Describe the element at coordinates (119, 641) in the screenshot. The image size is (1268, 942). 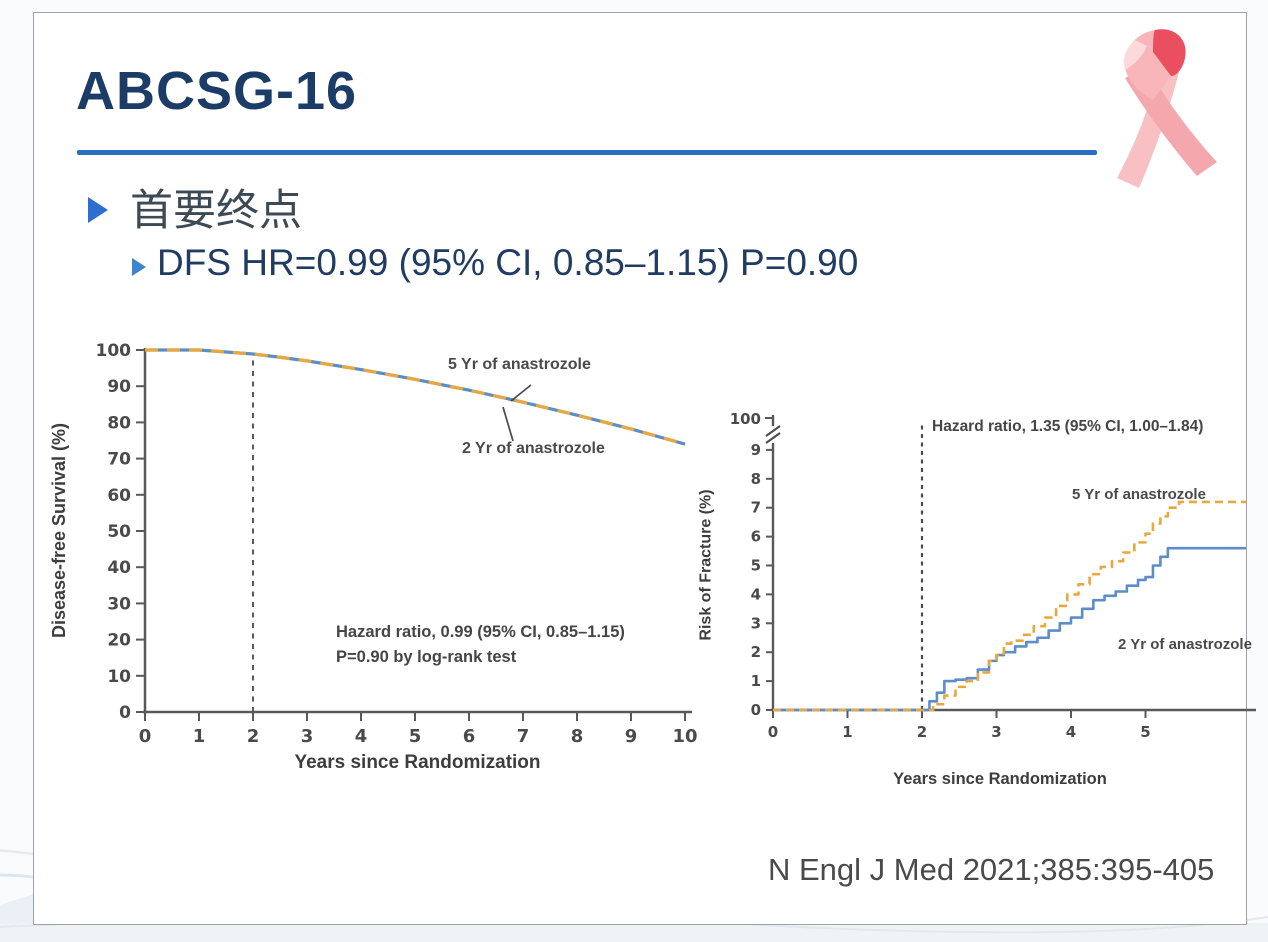
I see `svg-text: 20` at that location.